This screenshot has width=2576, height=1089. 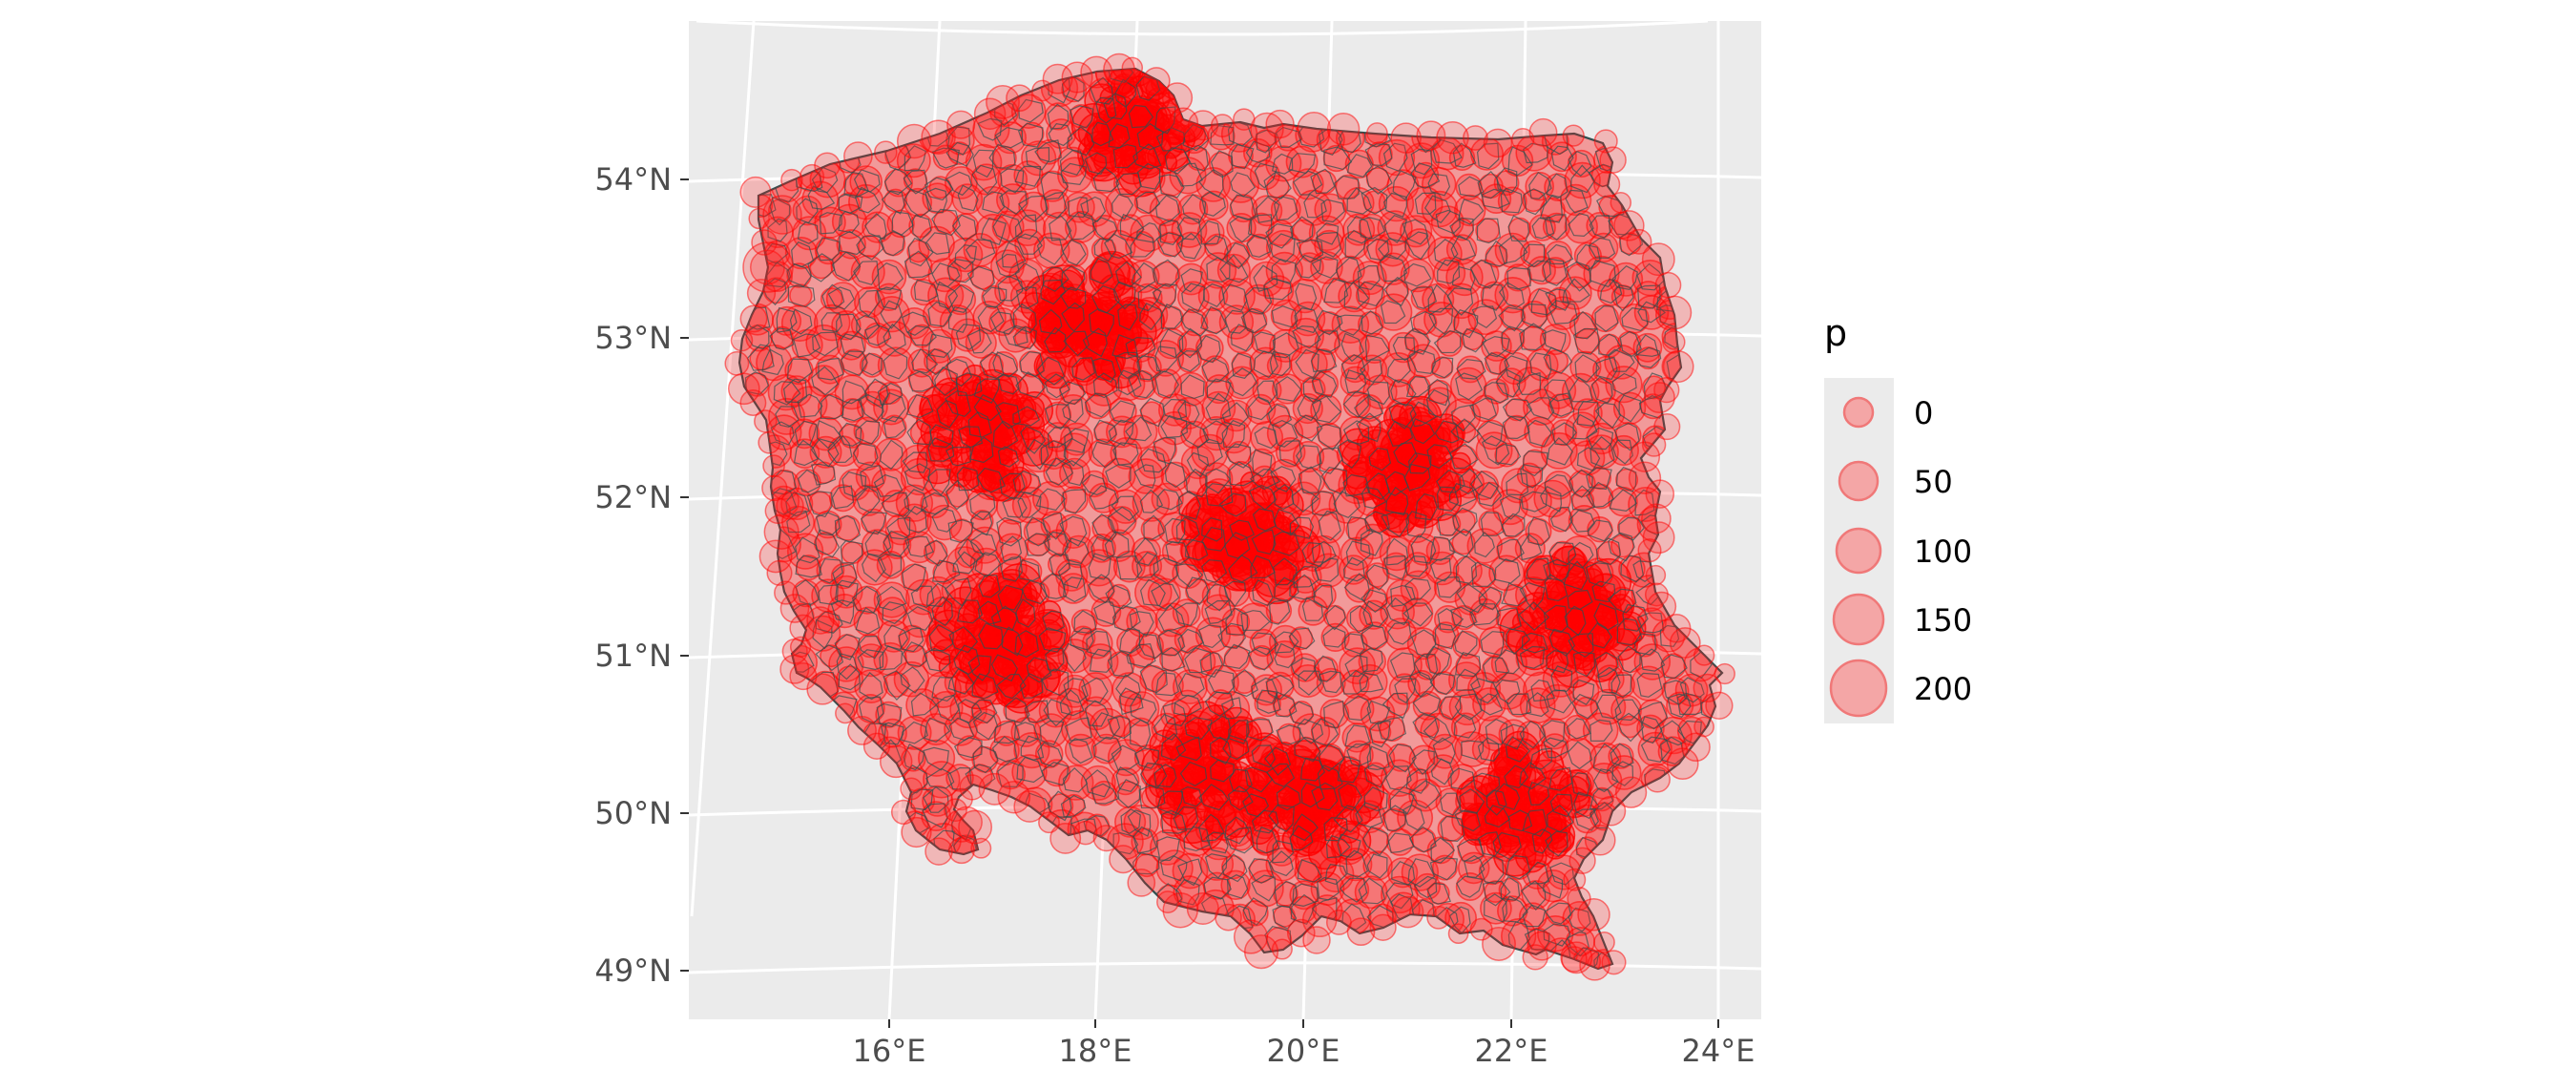 I want to click on x-tick-label: 18°E, so click(x=1095, y=1051).